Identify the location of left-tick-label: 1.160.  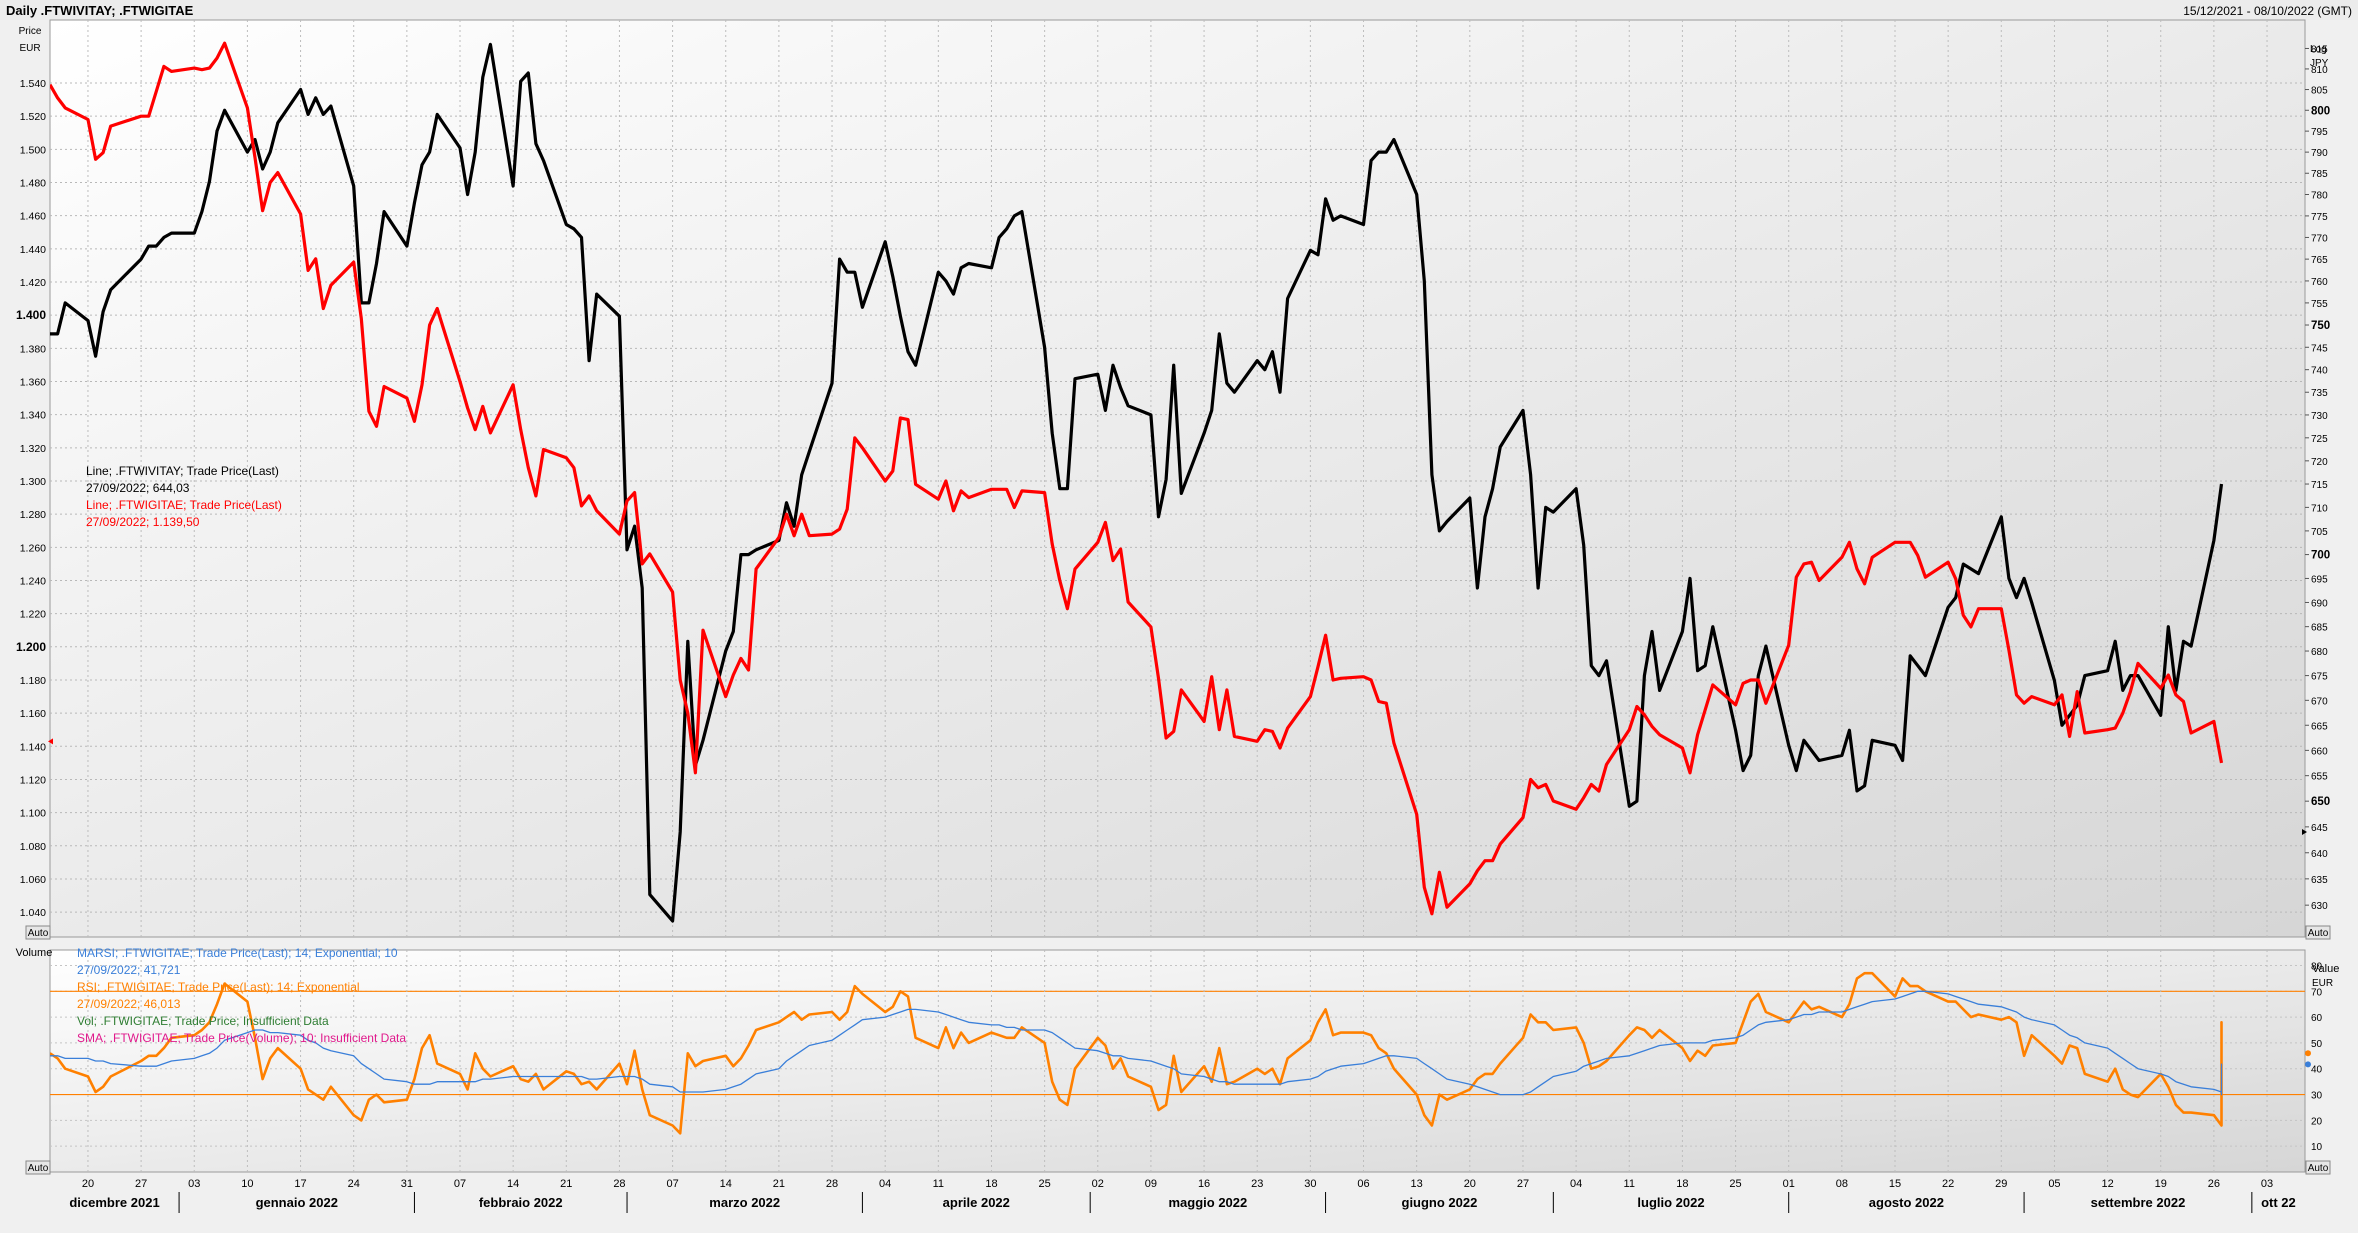
(33, 714).